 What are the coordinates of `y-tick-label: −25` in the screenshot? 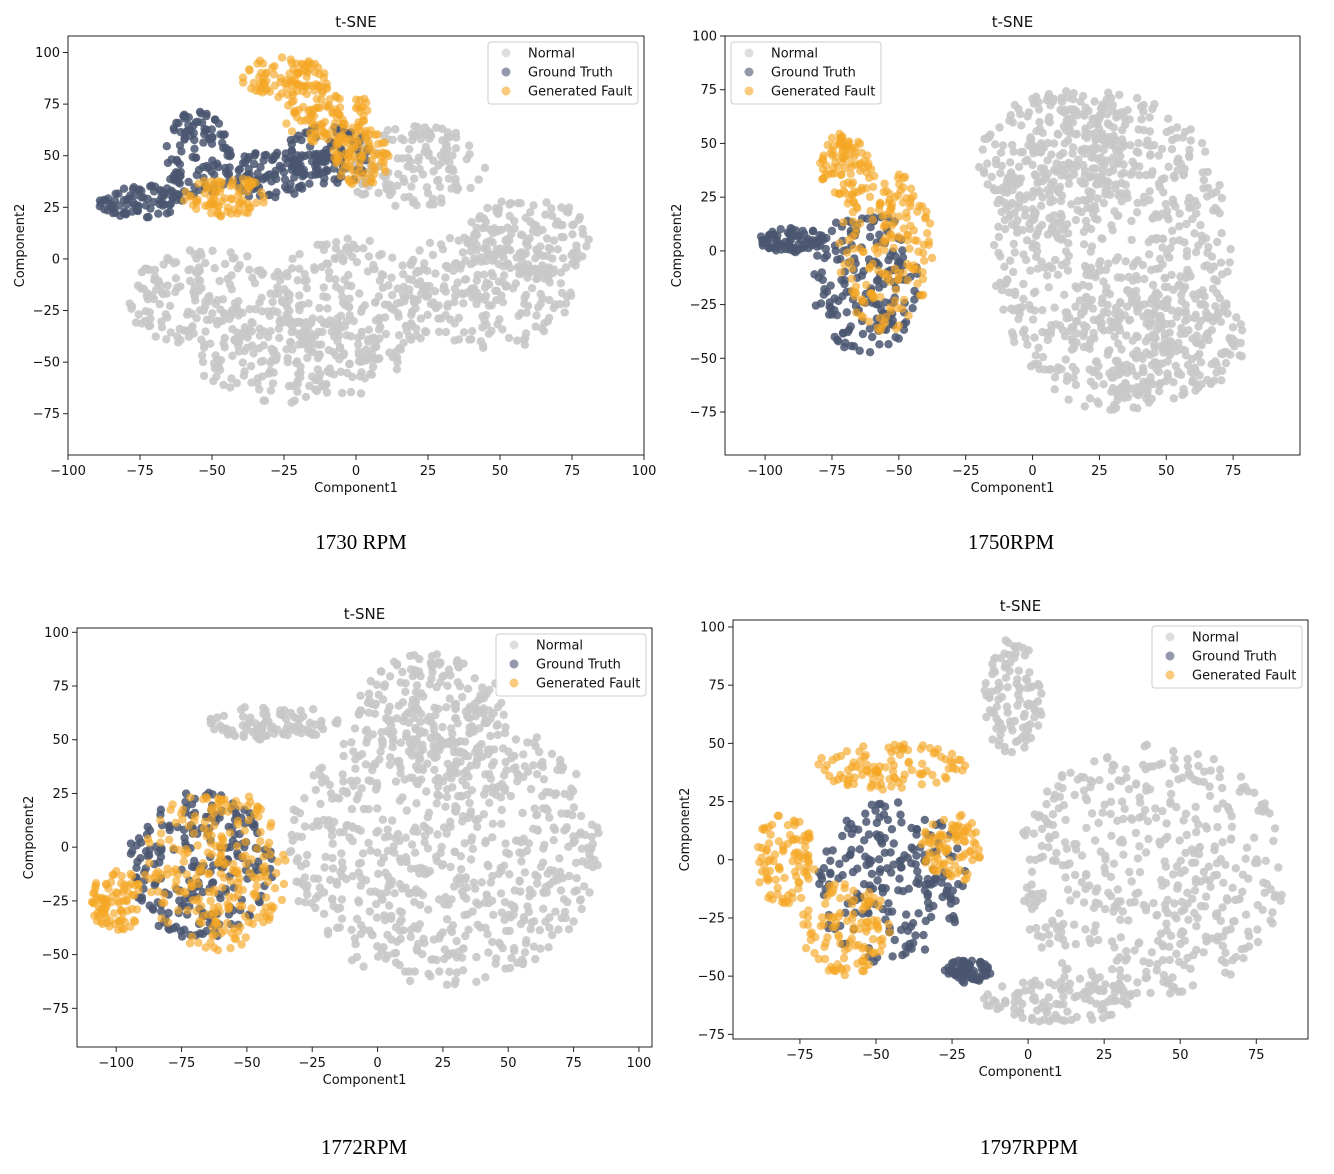 It's located at (703, 305).